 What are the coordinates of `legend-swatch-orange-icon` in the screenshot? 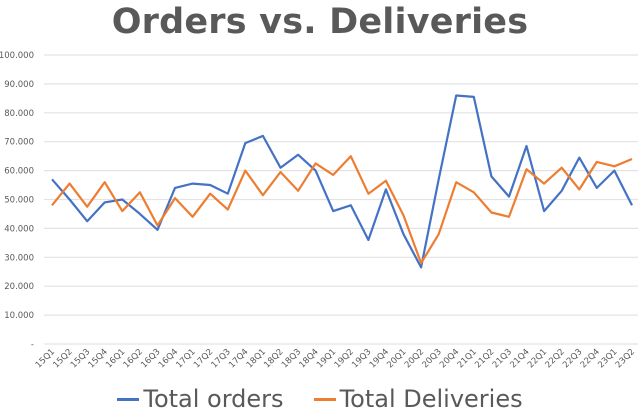 It's located at (324, 399).